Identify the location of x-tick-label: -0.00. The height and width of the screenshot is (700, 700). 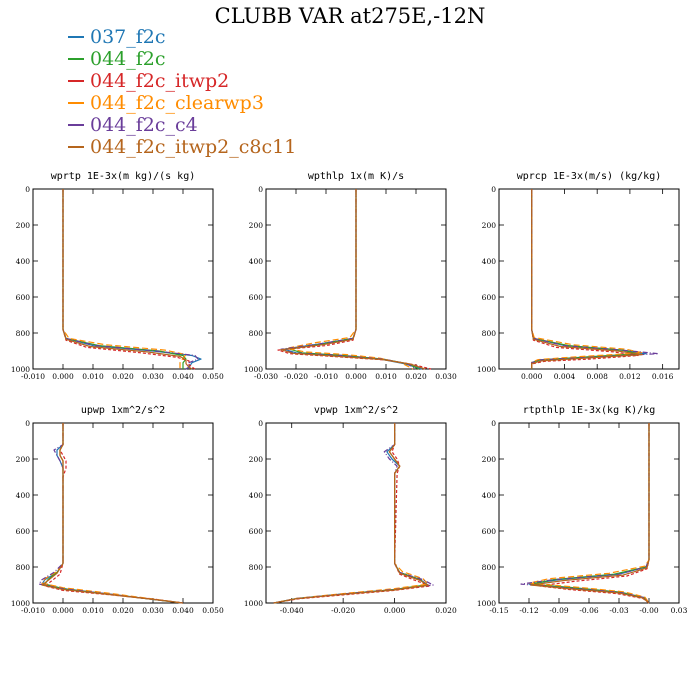
(648, 610).